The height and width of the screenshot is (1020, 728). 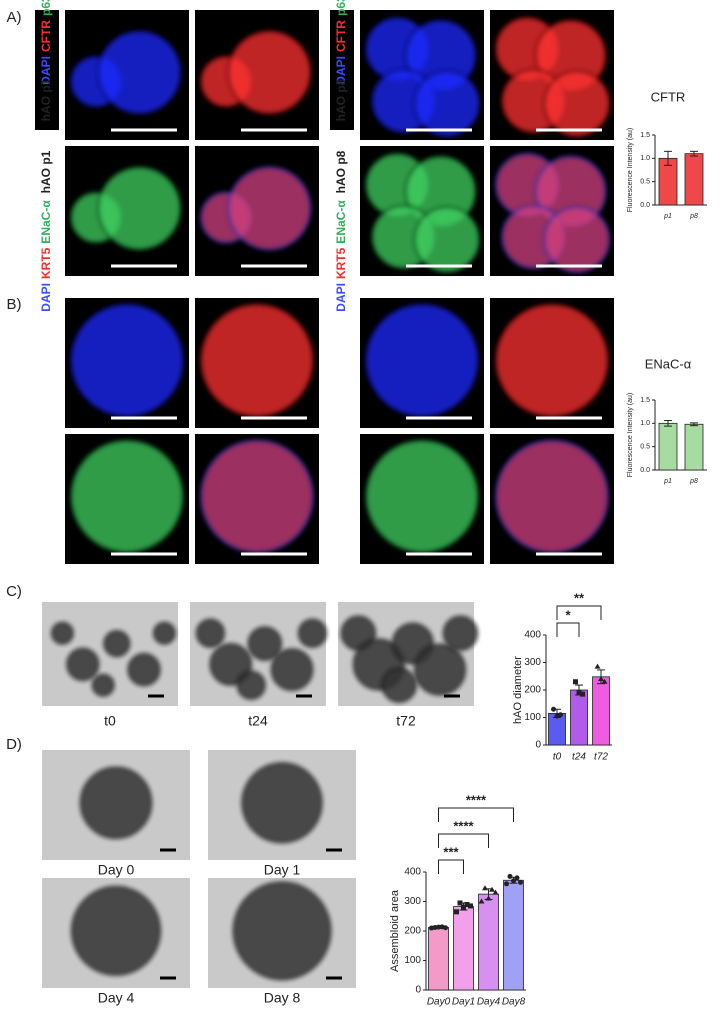 What do you see at coordinates (14, 744) in the screenshot?
I see `panel-label: D)` at bounding box center [14, 744].